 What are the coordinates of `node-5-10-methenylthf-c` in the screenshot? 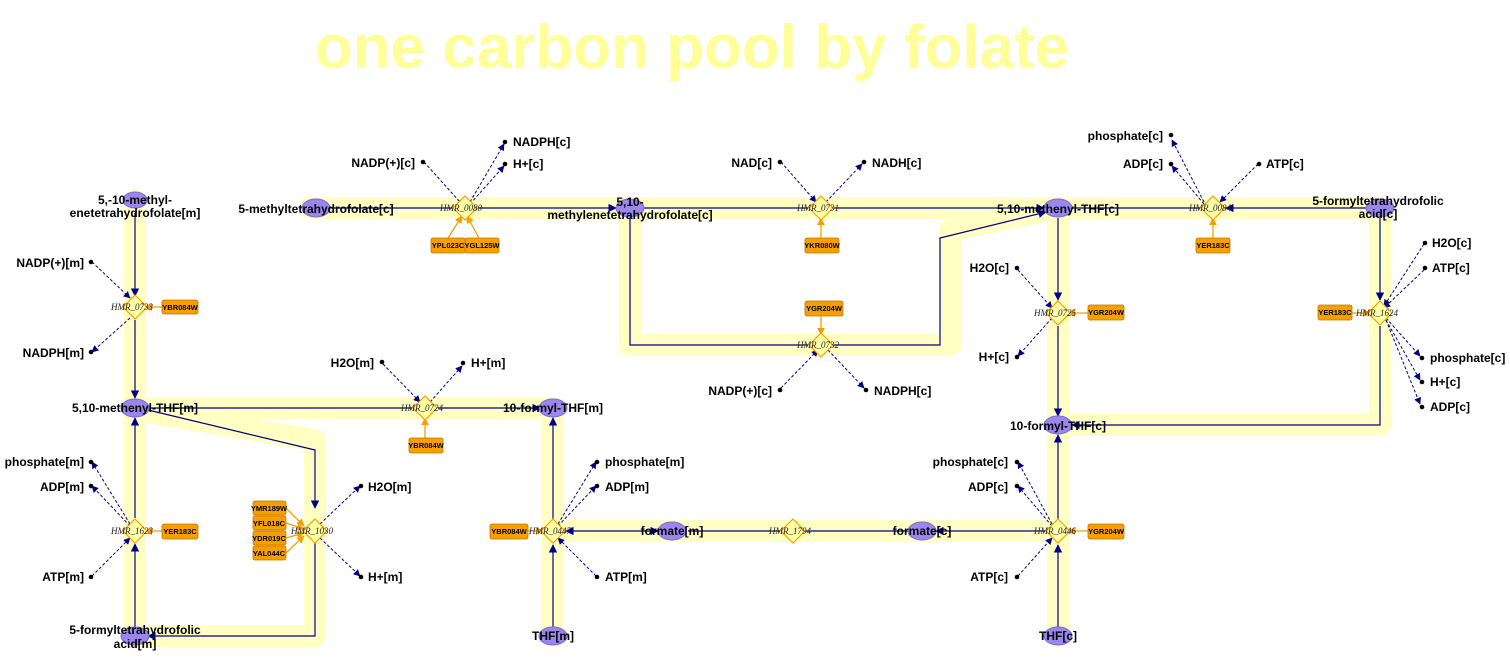 It's located at (1058, 208).